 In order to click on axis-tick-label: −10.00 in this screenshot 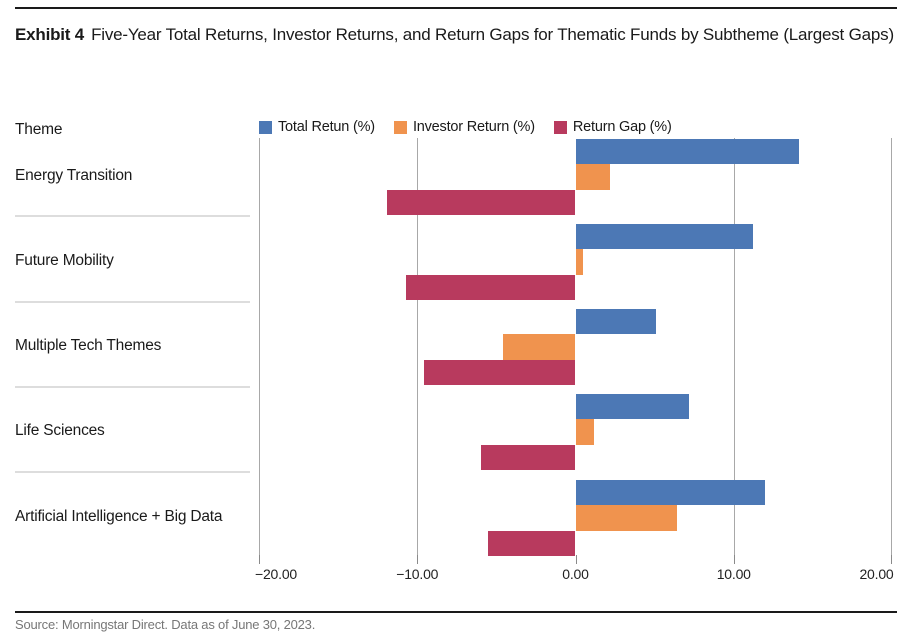, I will do `click(417, 574)`.